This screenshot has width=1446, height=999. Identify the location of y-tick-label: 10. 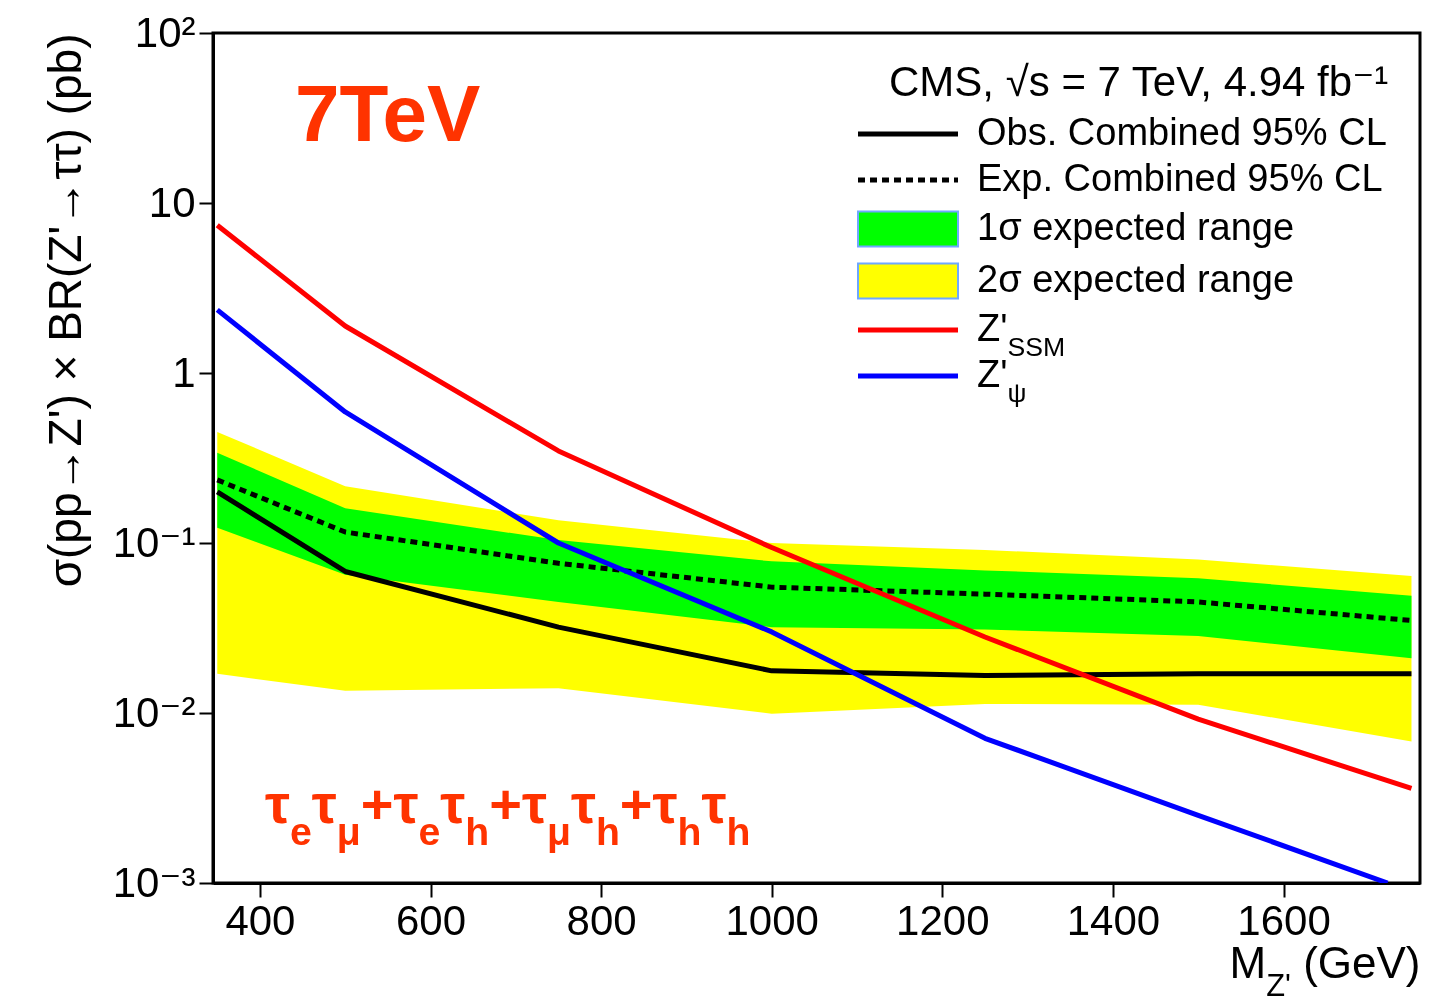
(172, 202).